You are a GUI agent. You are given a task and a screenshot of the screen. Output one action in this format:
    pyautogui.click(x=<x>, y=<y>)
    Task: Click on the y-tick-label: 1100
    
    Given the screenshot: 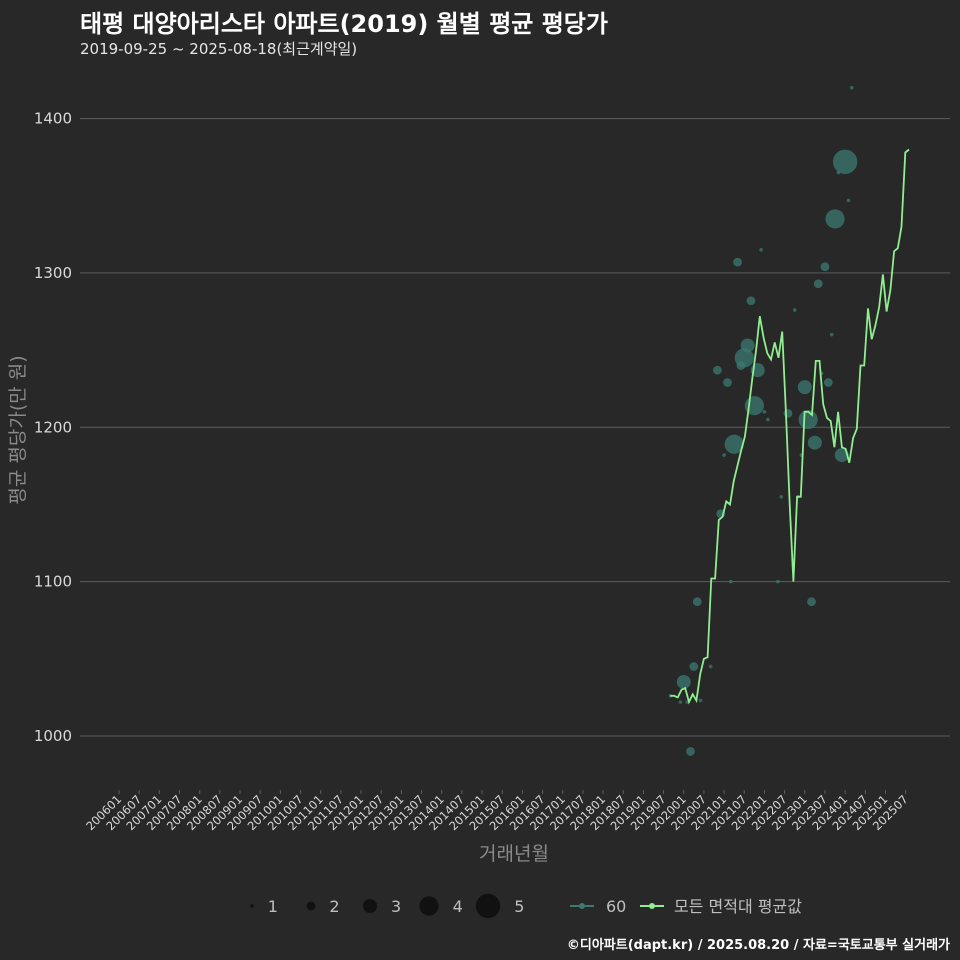 What is the action you would take?
    pyautogui.click(x=53, y=582)
    